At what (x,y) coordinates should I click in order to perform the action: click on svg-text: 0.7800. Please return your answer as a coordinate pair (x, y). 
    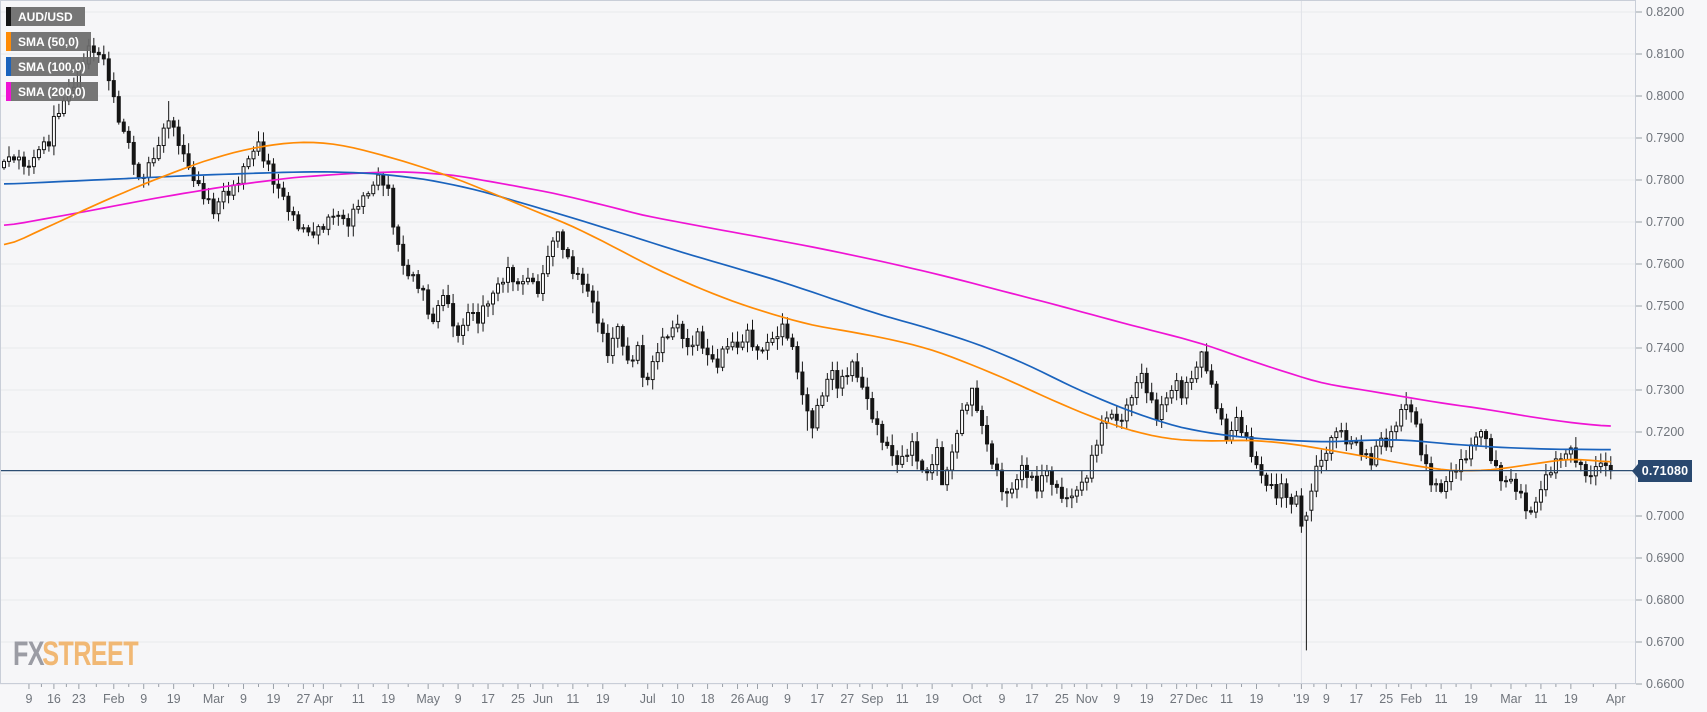
    Looking at the image, I should click on (1665, 180).